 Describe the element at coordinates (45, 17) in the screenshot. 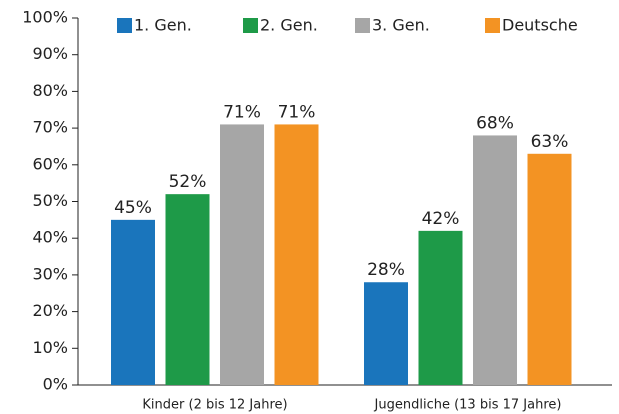

I see `y-tick-label: 100%` at that location.